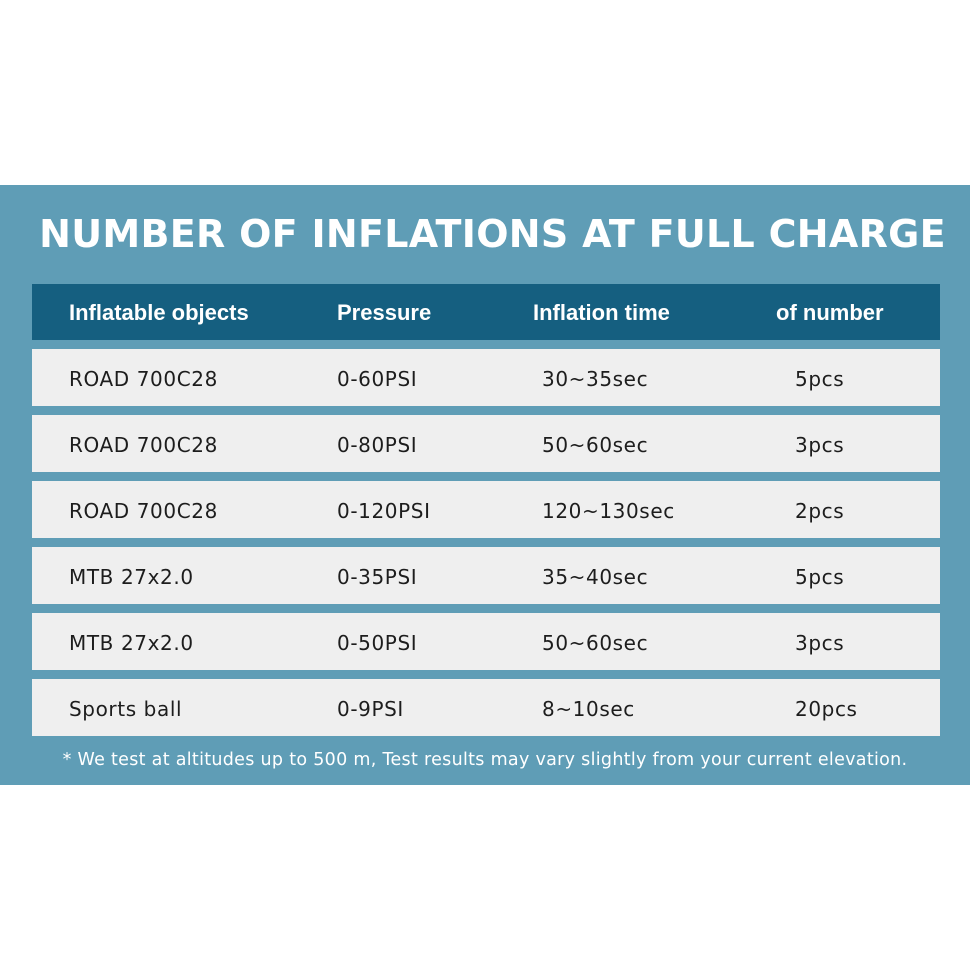  I want to click on table-row: ROAD 700C28 0-60PSI 30~35sec 5pcs, so click(486, 377).